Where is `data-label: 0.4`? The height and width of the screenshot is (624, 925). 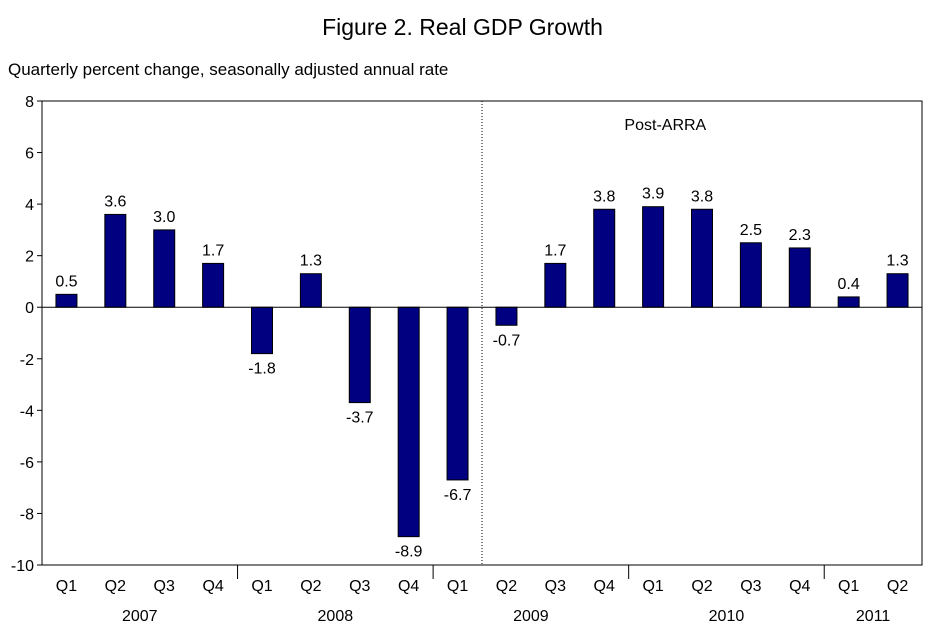
data-label: 0.4 is located at coordinates (849, 284).